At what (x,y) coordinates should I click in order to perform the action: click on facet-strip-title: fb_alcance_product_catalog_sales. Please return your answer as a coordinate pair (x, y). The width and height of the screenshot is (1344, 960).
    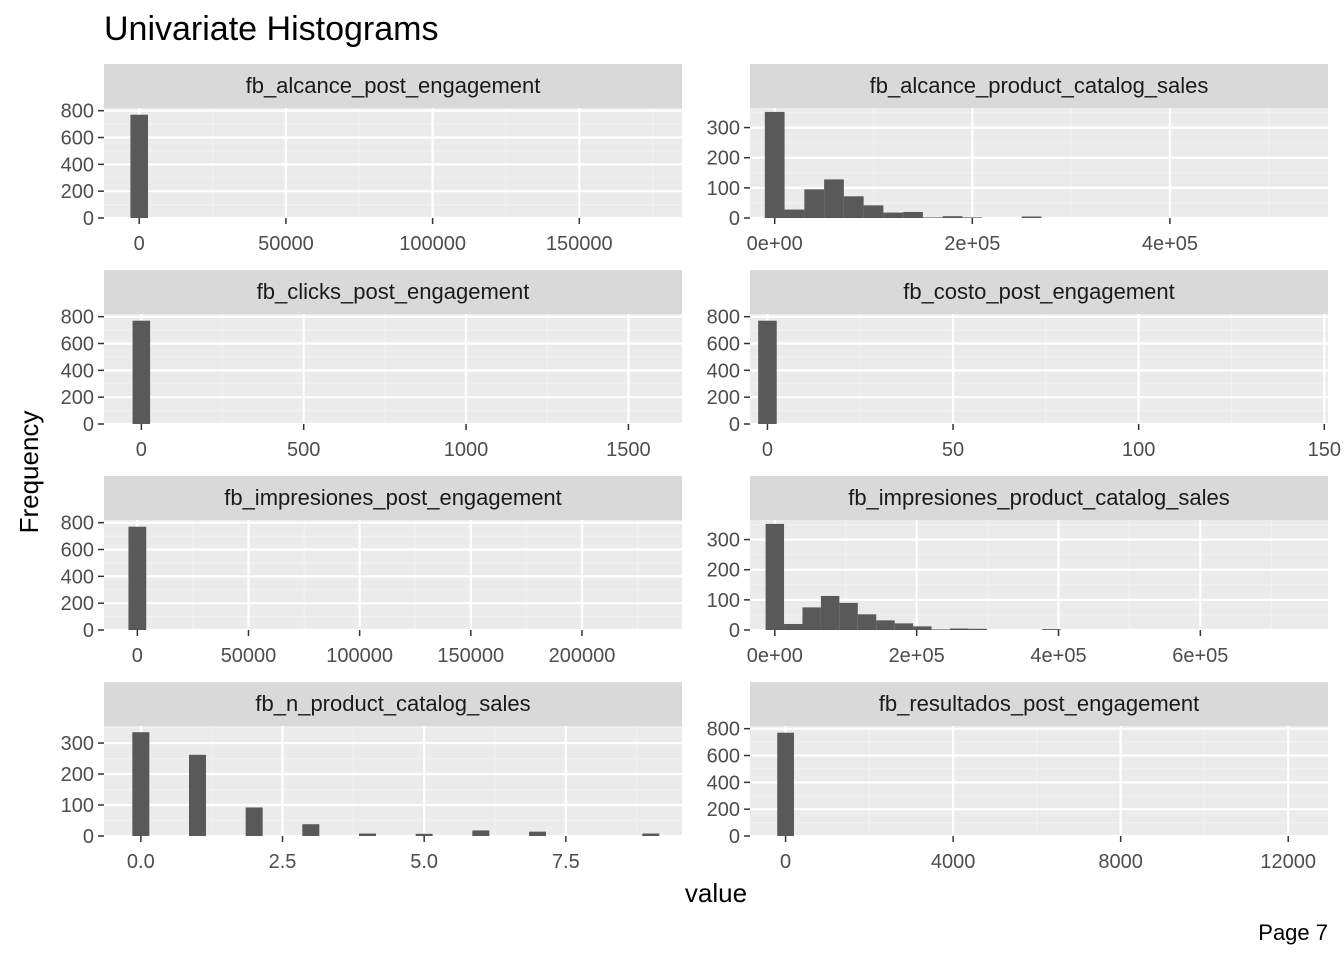
    Looking at the image, I should click on (1039, 85).